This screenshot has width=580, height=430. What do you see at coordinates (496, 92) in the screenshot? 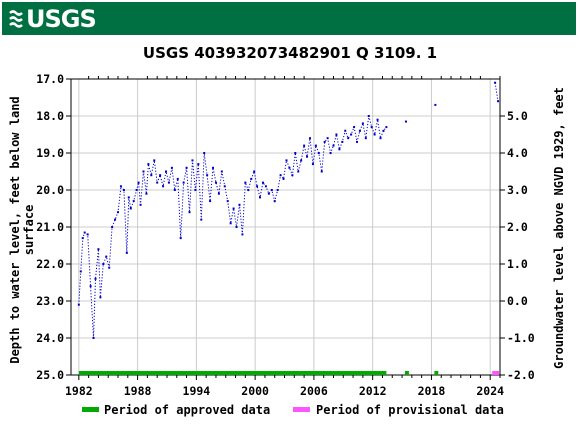
I see `series-line-segment` at bounding box center [496, 92].